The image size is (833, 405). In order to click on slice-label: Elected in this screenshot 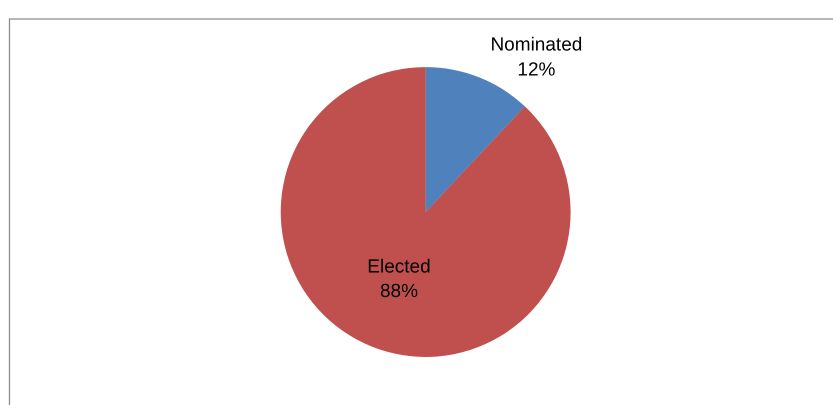, I will do `click(399, 267)`.